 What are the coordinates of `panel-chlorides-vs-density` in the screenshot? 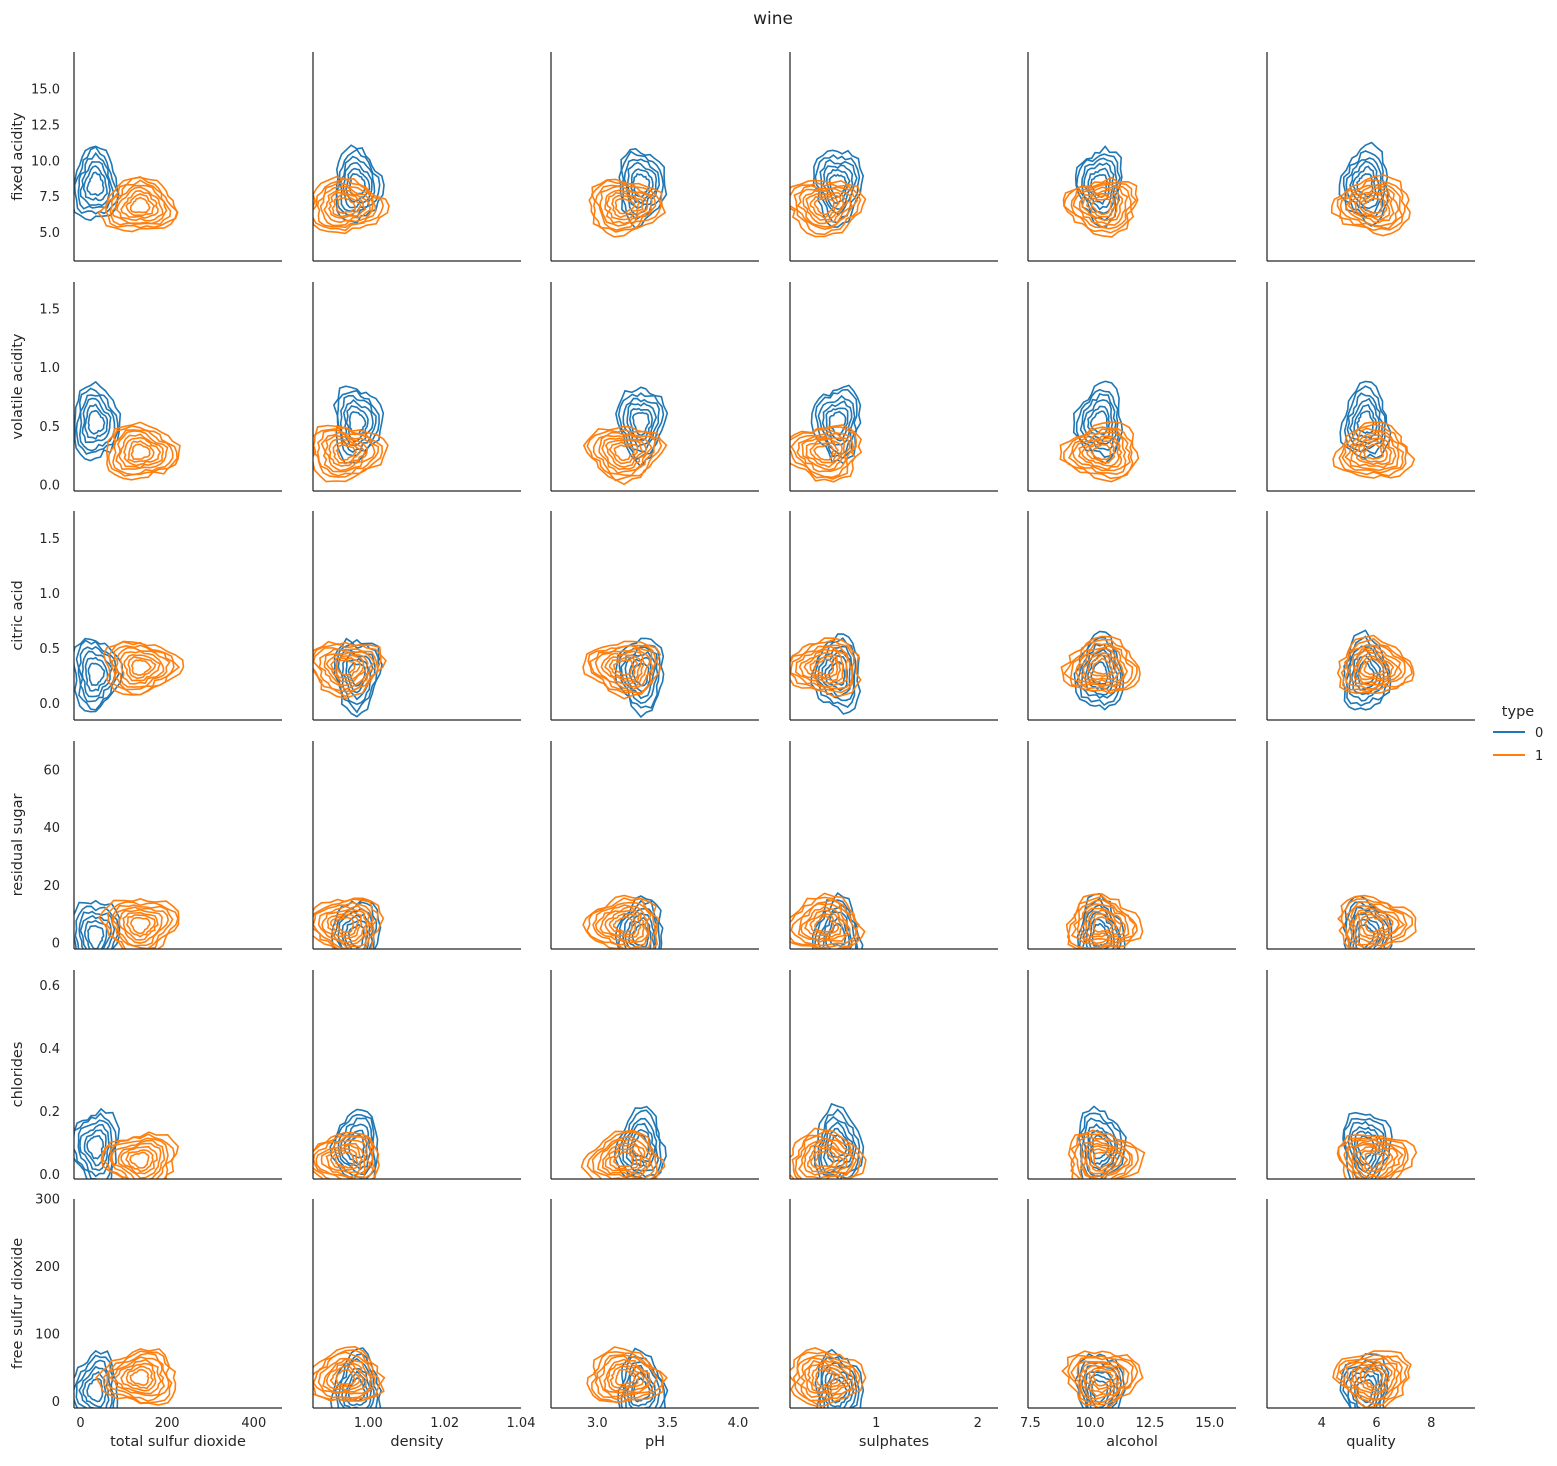 It's located at (416, 1075).